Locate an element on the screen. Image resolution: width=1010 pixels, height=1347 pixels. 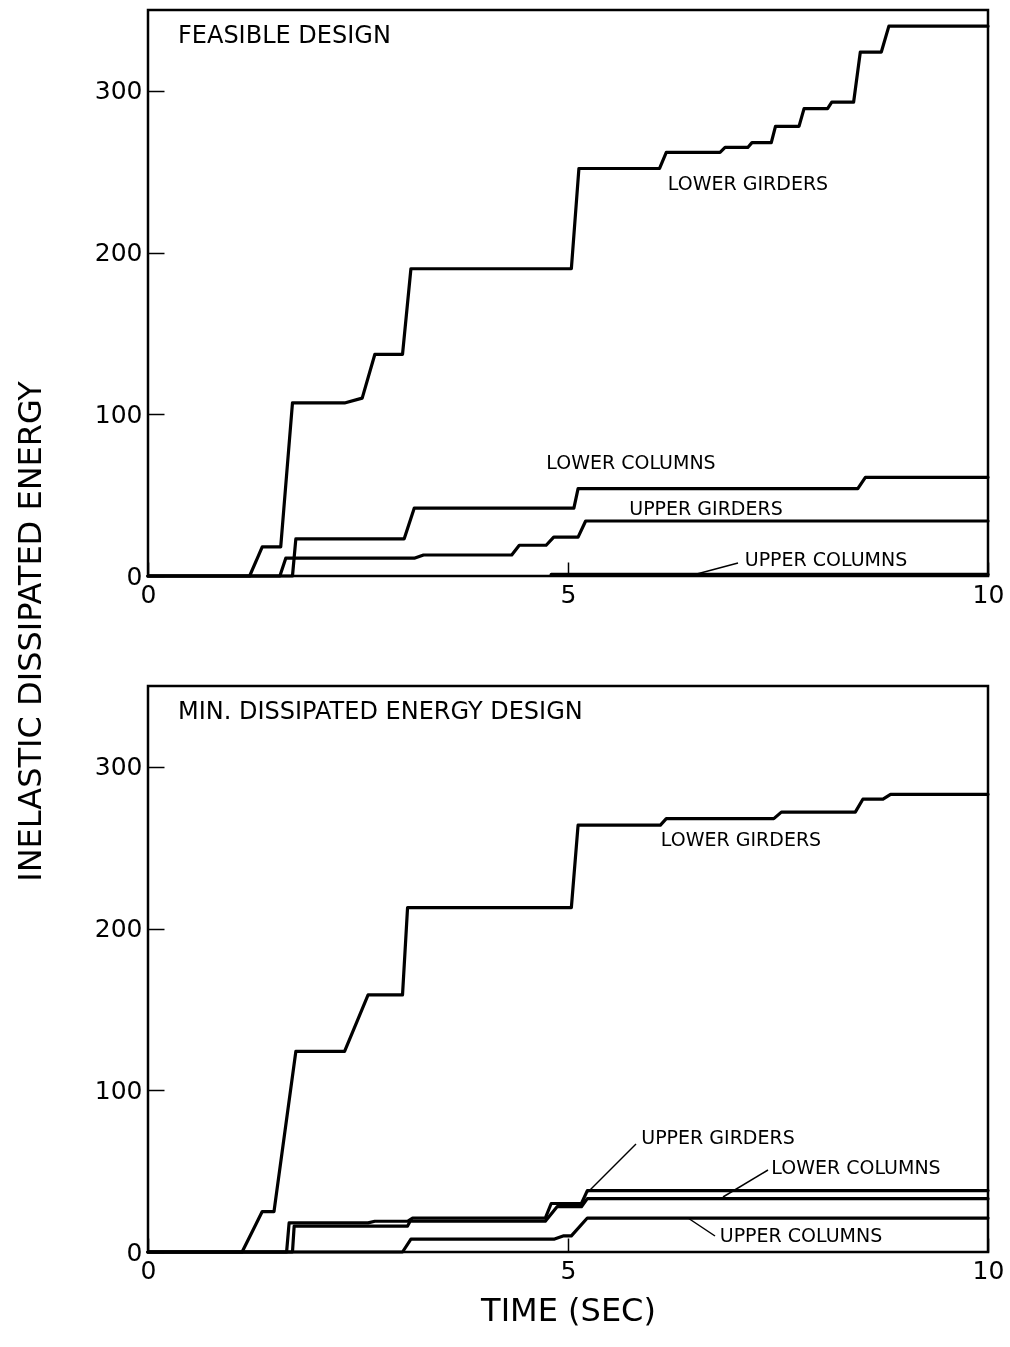
x-axis-title: TIME (SEC) is located at coordinates (568, 1309).